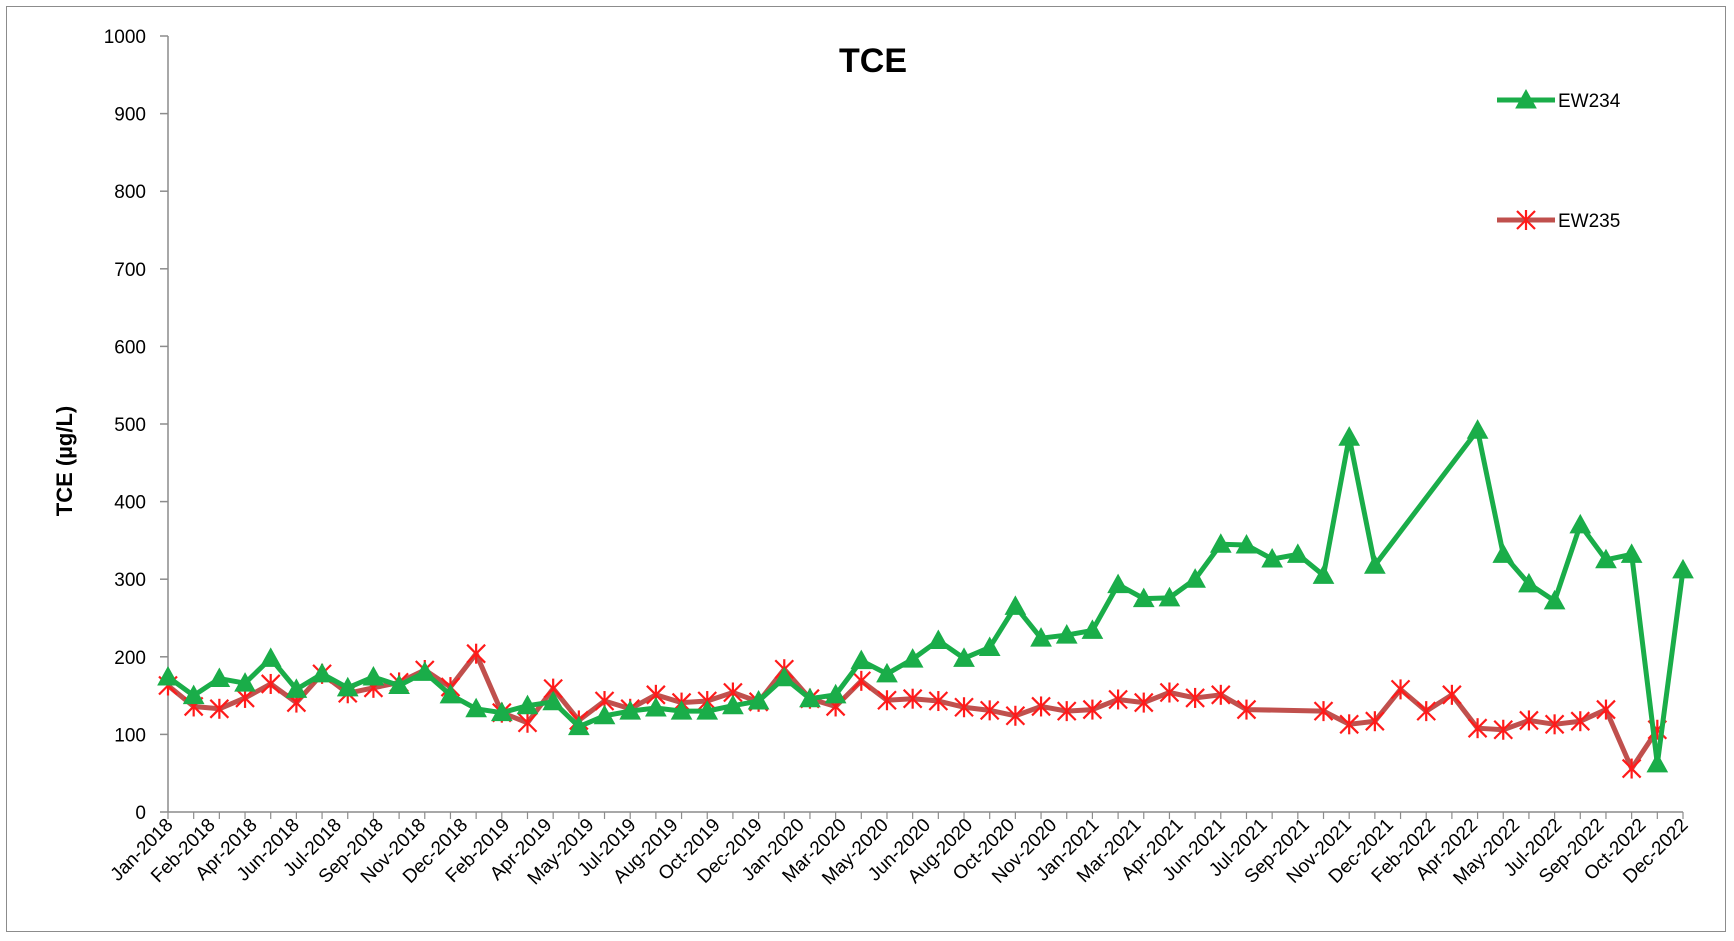 Image resolution: width=1734 pixels, height=941 pixels. I want to click on series-line-ew235, so click(913, 711).